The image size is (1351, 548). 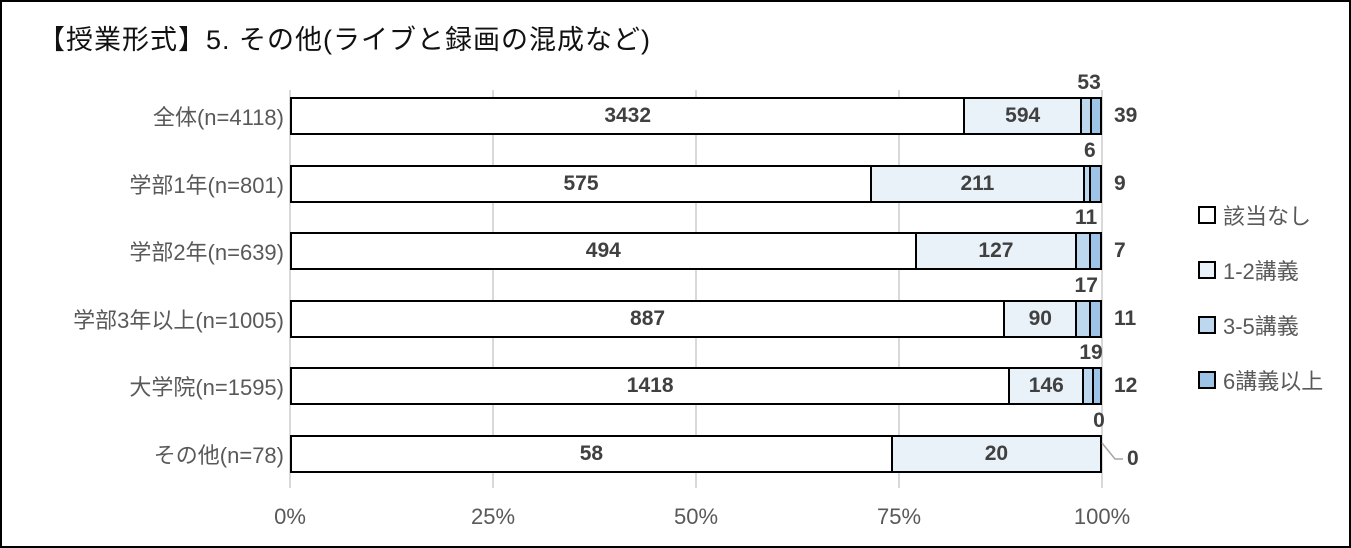 What do you see at coordinates (345, 40) in the screenshot?
I see `chart-title: 【授業形式】5. その他(ライブと録画の混成など)` at bounding box center [345, 40].